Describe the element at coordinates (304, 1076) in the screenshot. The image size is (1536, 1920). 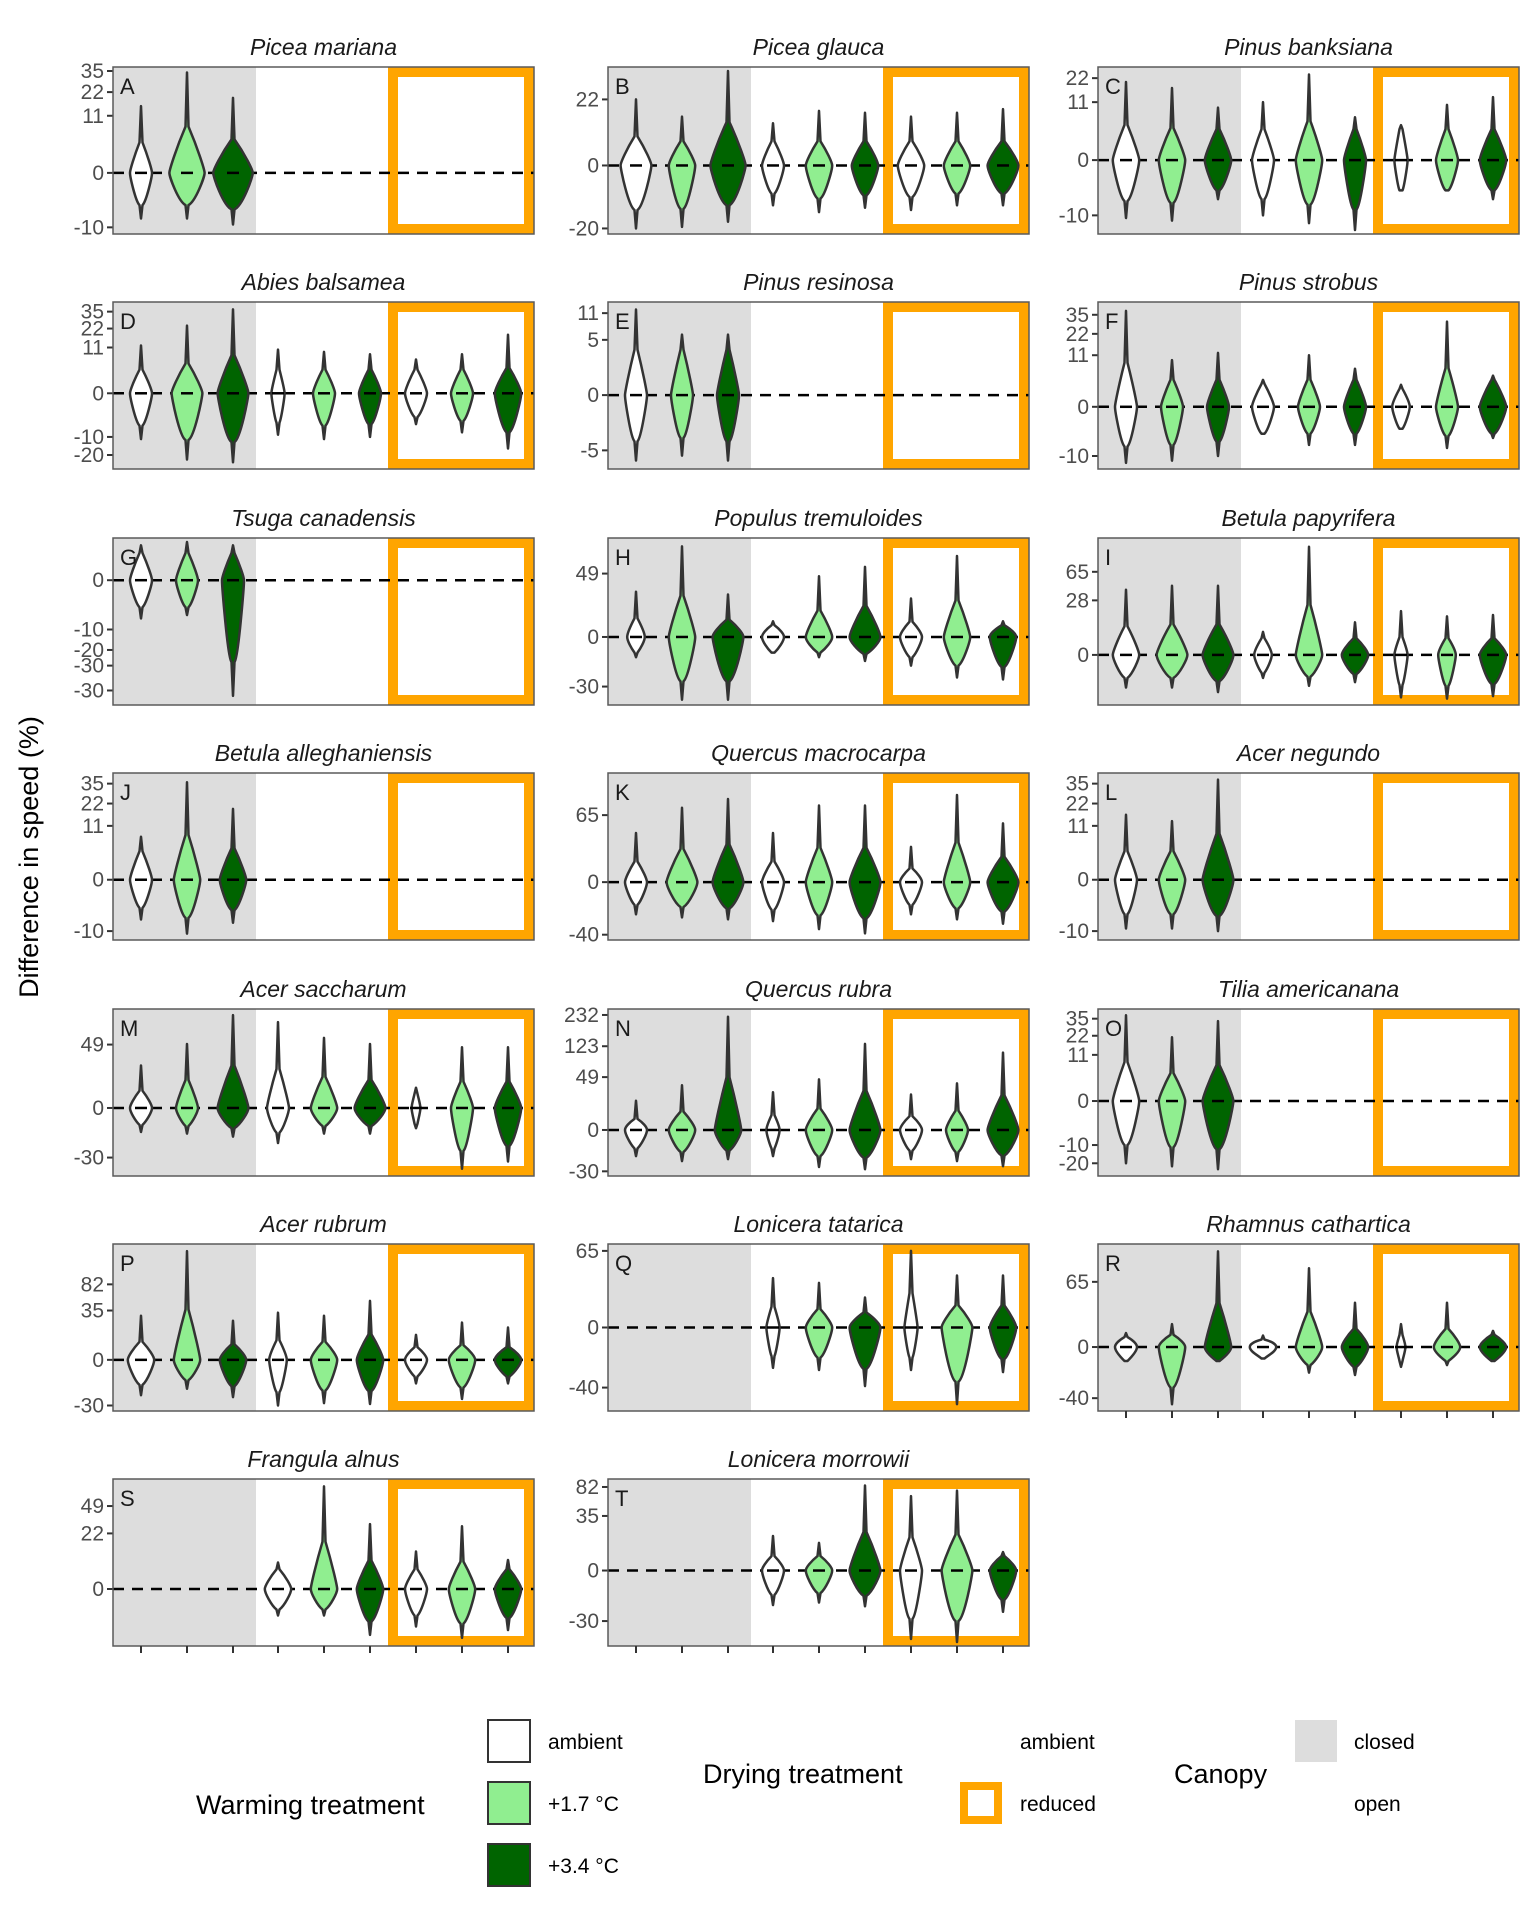
I see `panel-M: Acer saccharum 49 0 -30 M` at that location.